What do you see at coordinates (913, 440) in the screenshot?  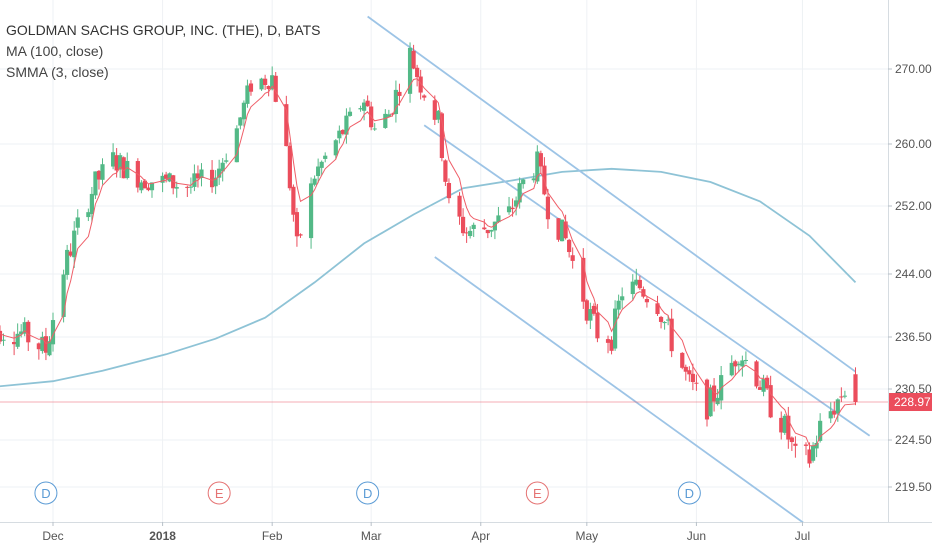 I see `price-tick-label: 224.50` at bounding box center [913, 440].